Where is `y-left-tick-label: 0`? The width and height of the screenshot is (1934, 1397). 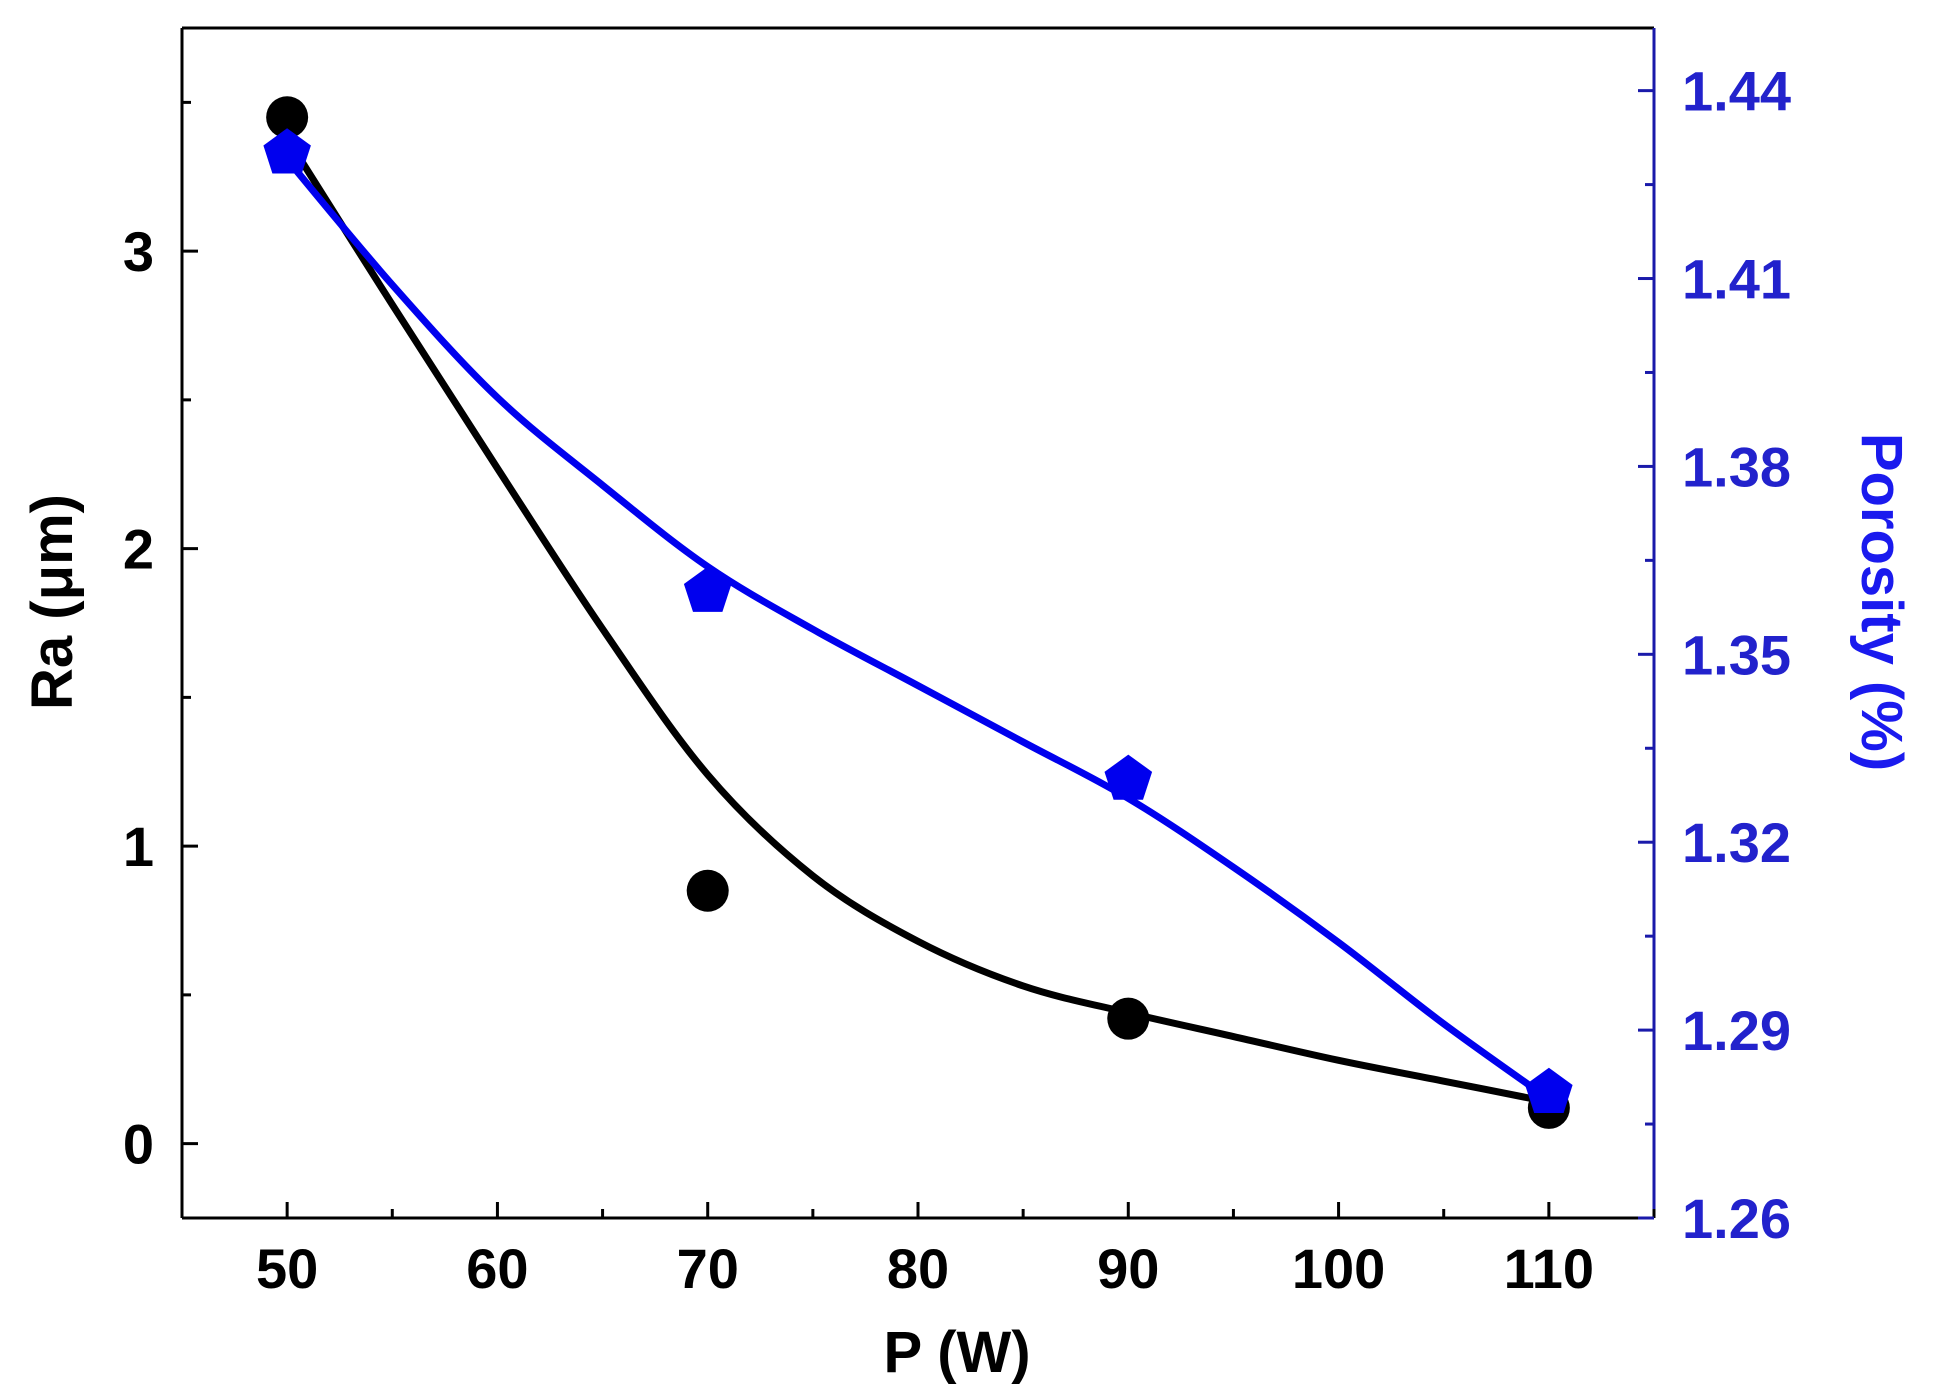
y-left-tick-label: 0 is located at coordinates (138, 1144).